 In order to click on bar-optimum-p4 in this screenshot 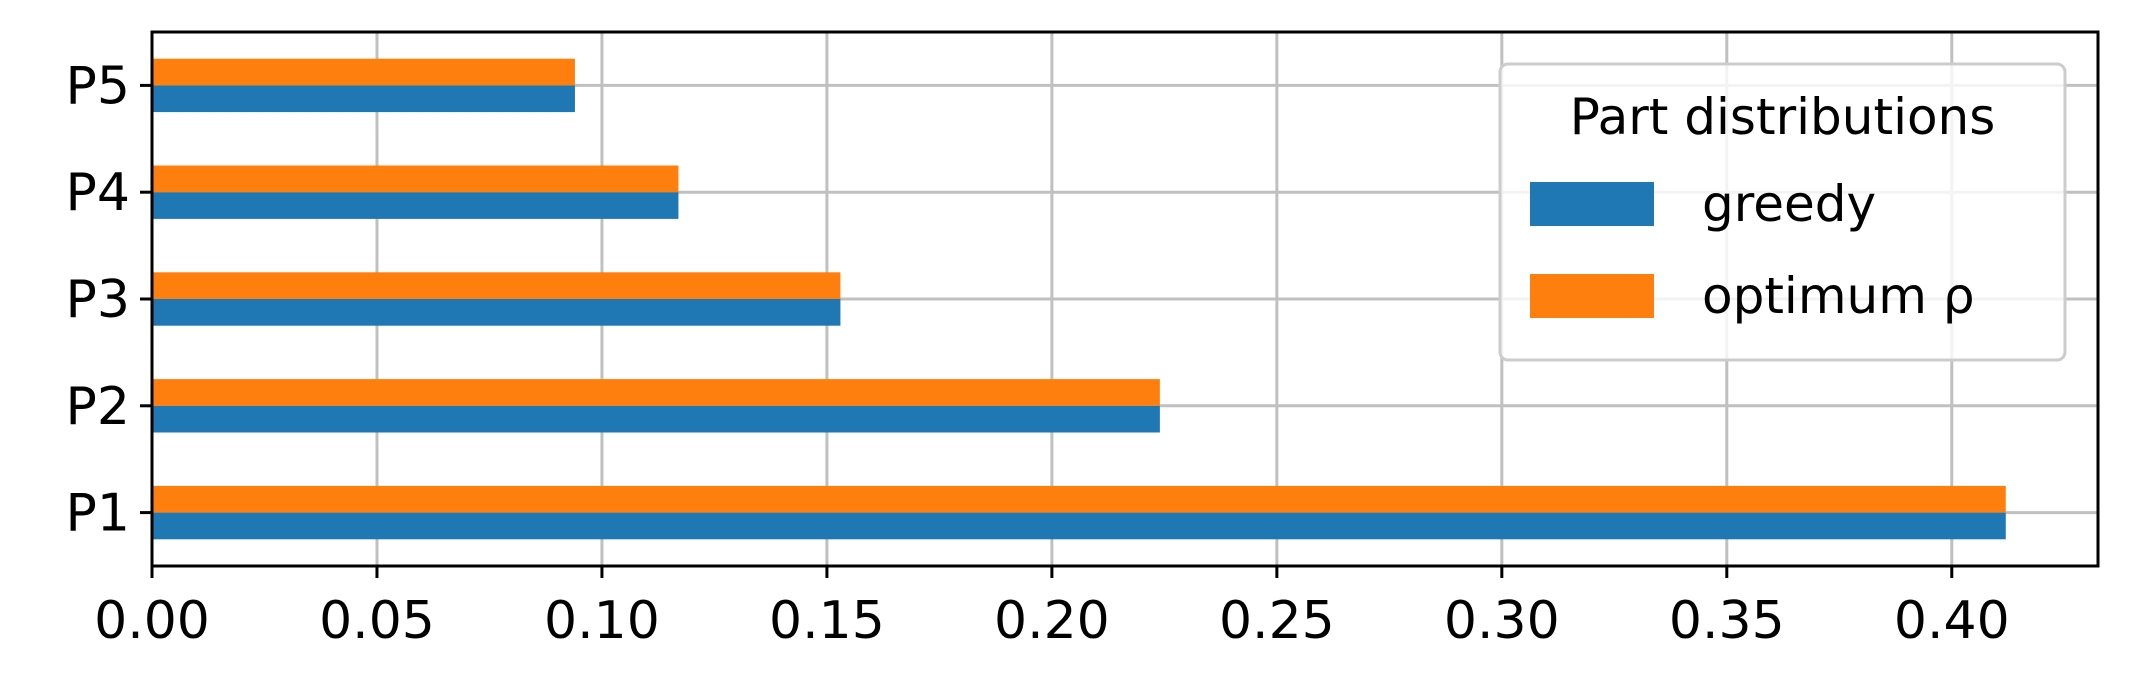, I will do `click(415, 179)`.